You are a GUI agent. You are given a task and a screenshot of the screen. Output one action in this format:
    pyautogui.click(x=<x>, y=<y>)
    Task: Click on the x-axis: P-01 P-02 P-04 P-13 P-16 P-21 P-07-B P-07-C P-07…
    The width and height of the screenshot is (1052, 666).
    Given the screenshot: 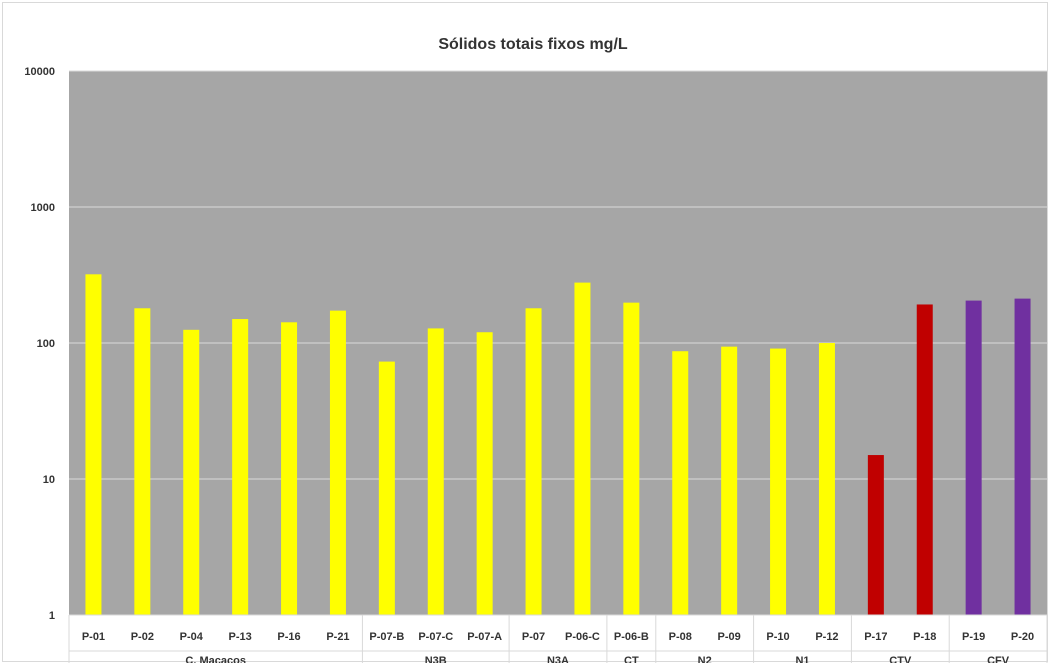 What is the action you would take?
    pyautogui.click(x=558, y=638)
    